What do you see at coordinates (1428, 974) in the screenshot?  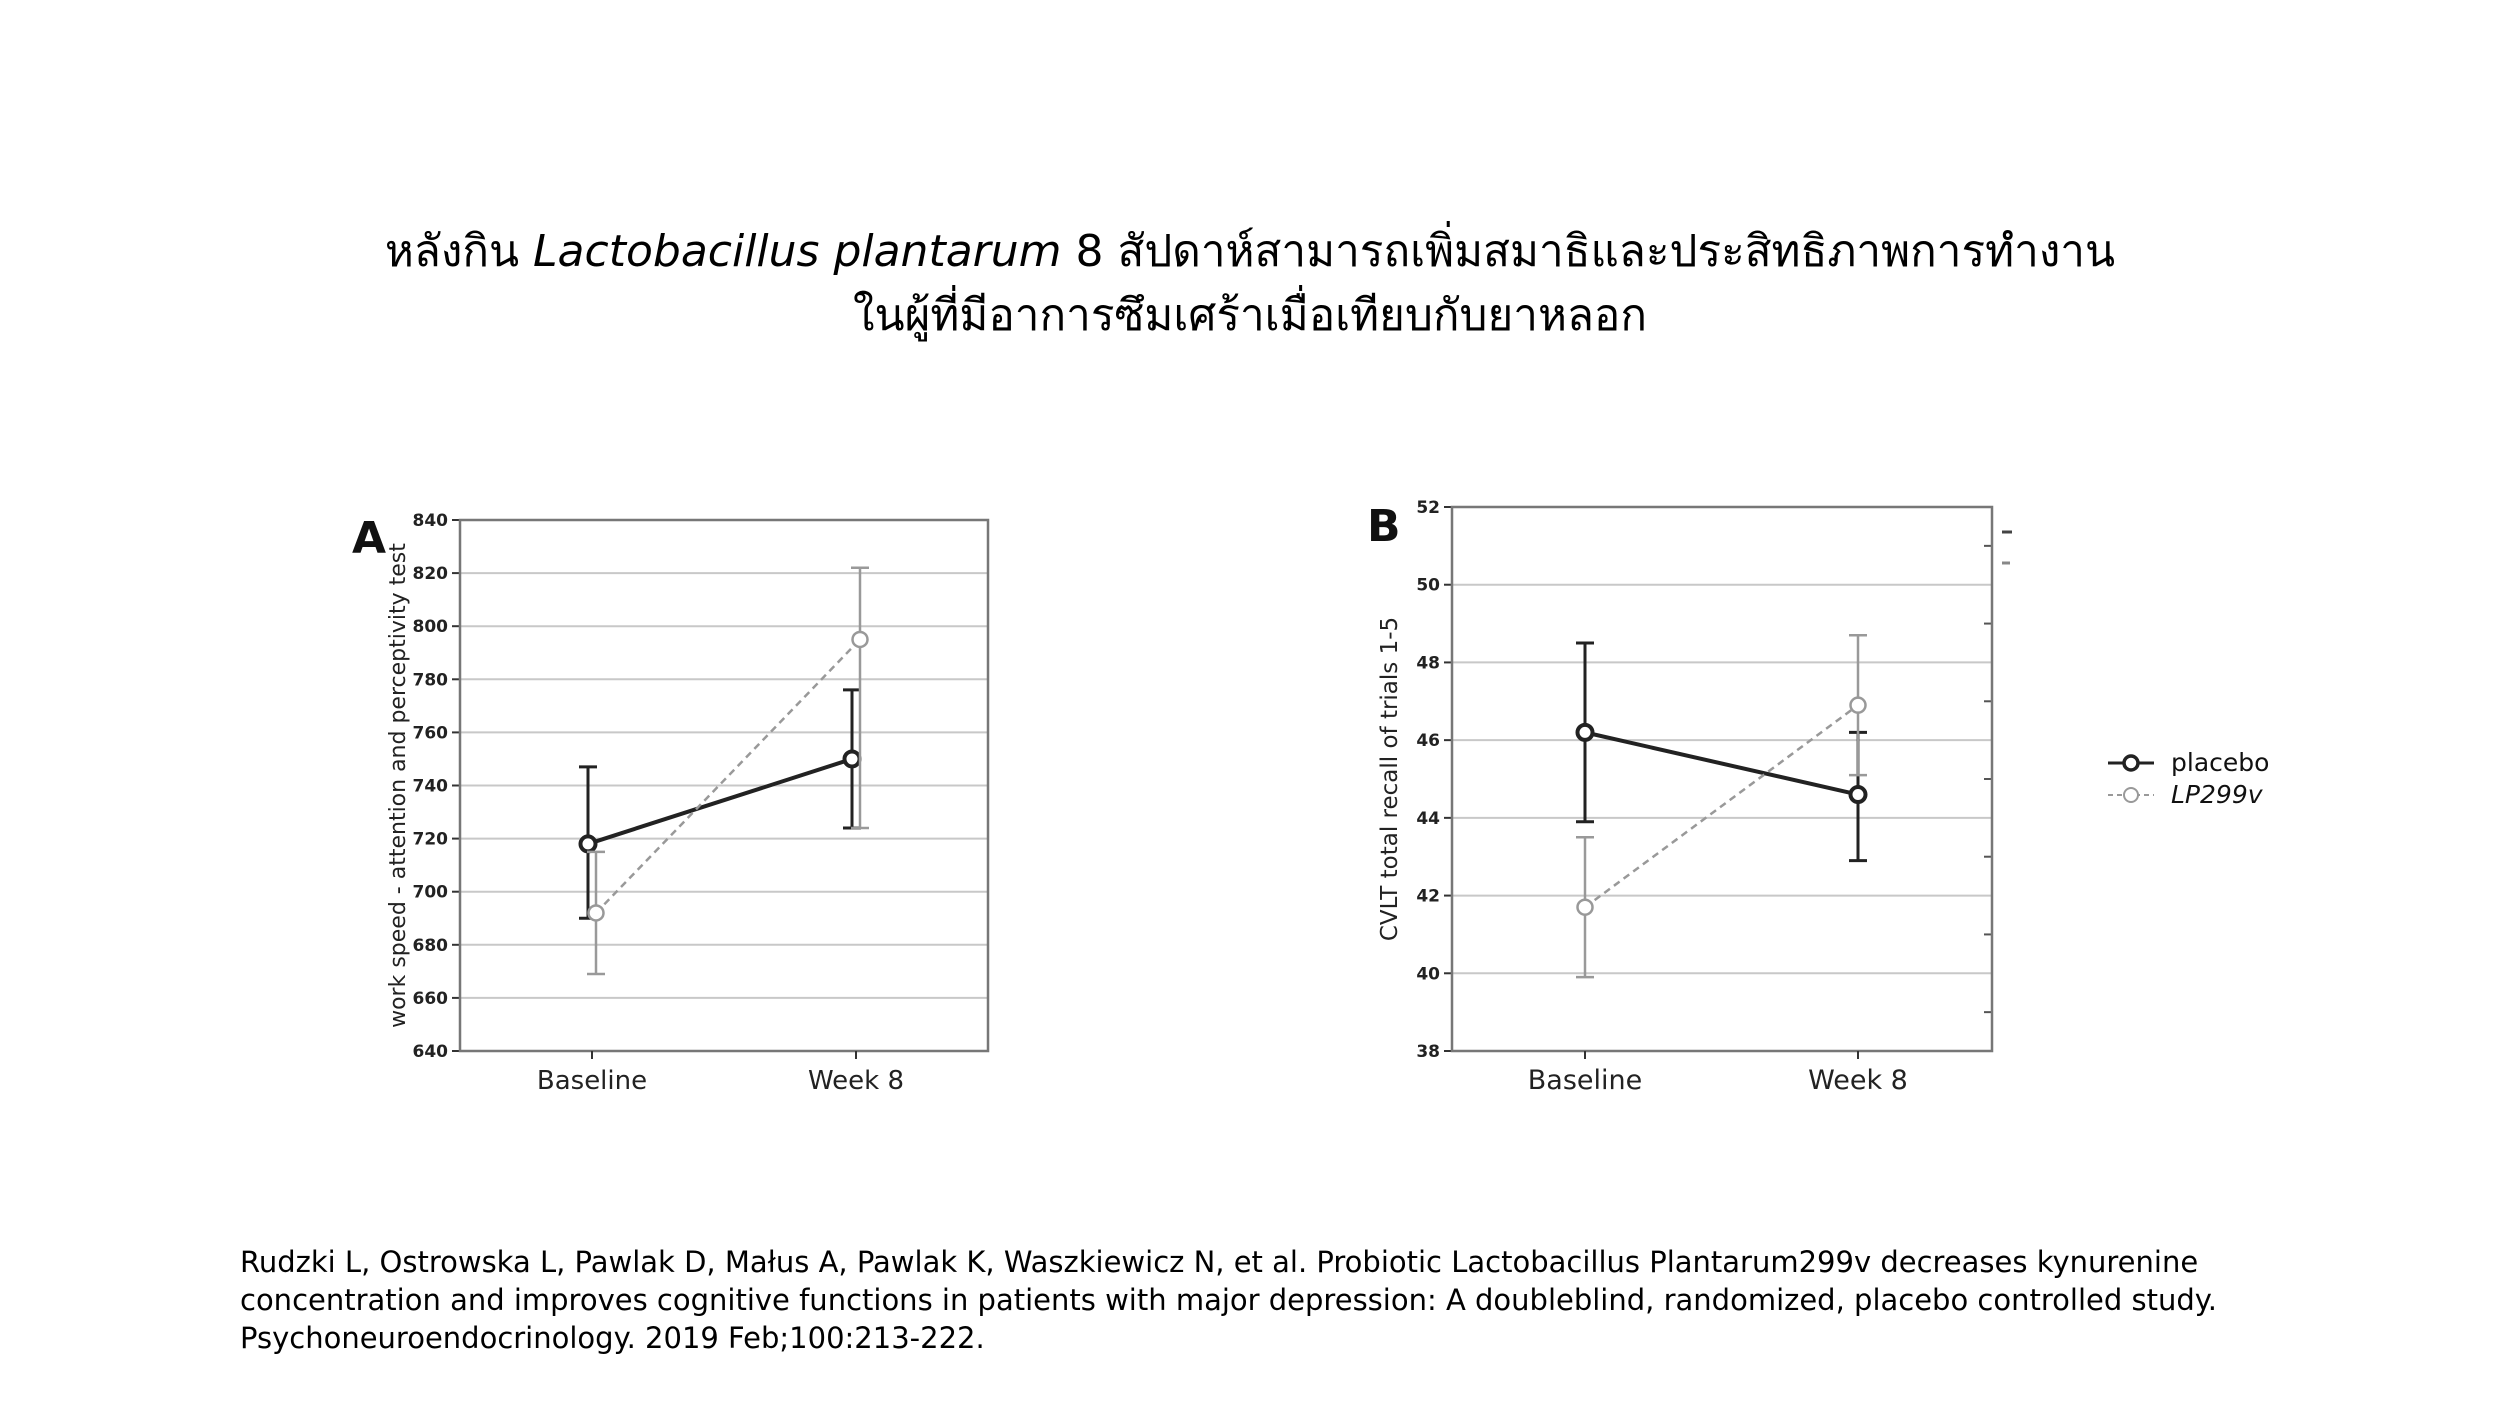 I see `chart-b-y-tick-label: 40` at bounding box center [1428, 974].